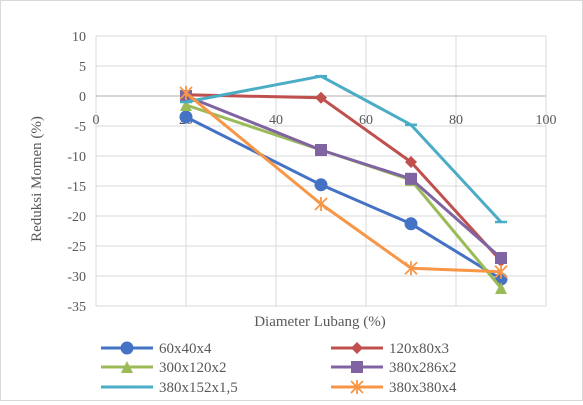 The height and width of the screenshot is (405, 583). I want to click on y-tick-label: -35, so click(76, 307).